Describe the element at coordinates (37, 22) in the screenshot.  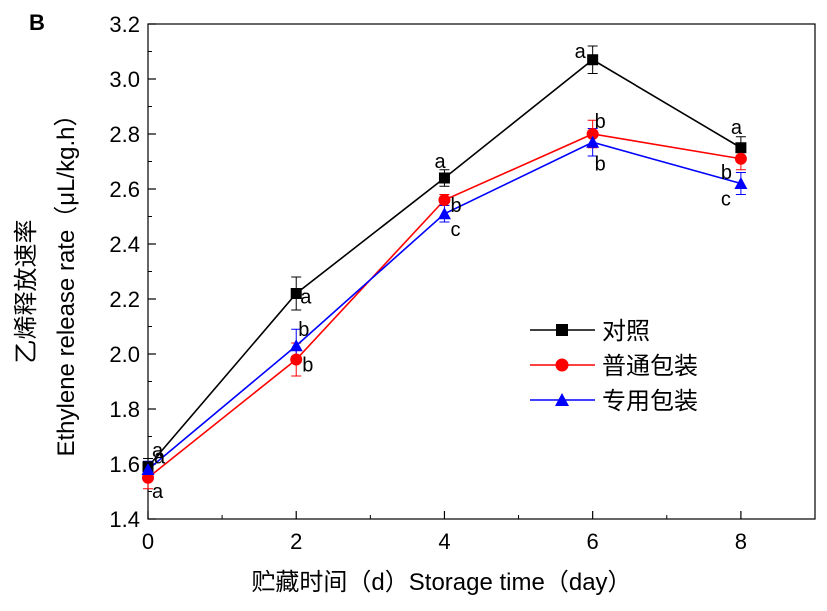
I see `panel-label: B` at that location.